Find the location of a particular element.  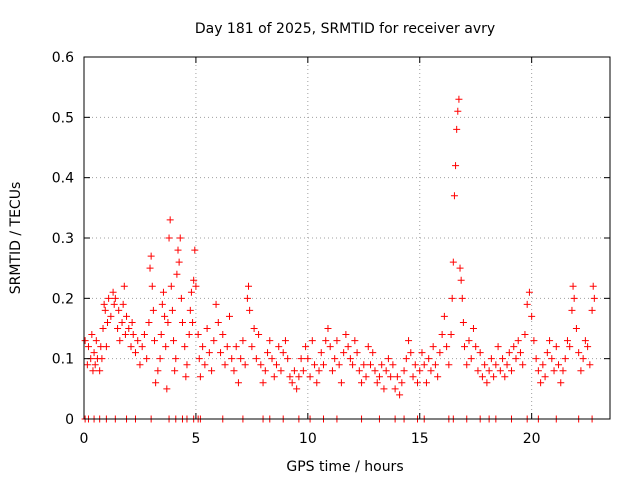

y-tick-label: 0.4 is located at coordinates (63, 179).